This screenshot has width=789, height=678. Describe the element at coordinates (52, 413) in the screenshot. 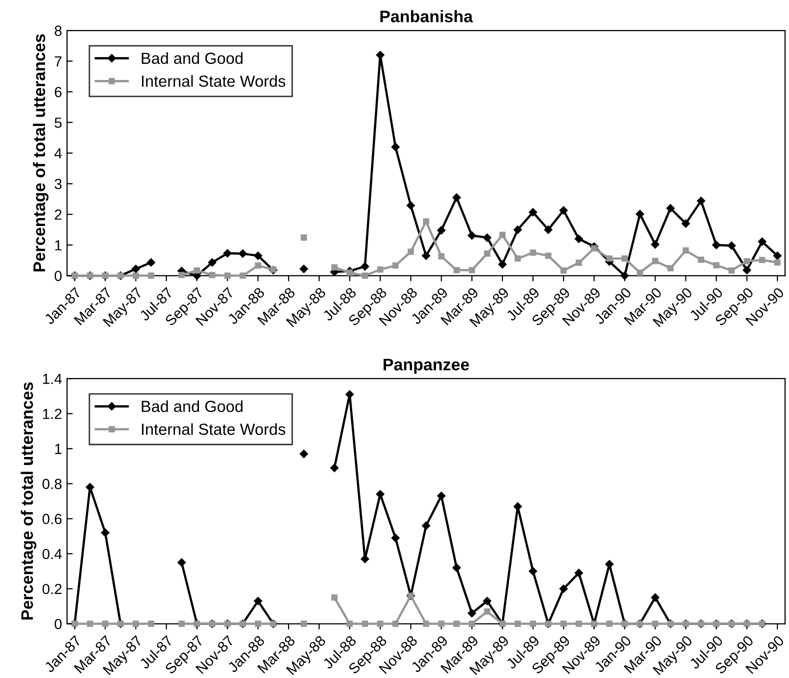

I see `y-tick-label: 1.2` at that location.